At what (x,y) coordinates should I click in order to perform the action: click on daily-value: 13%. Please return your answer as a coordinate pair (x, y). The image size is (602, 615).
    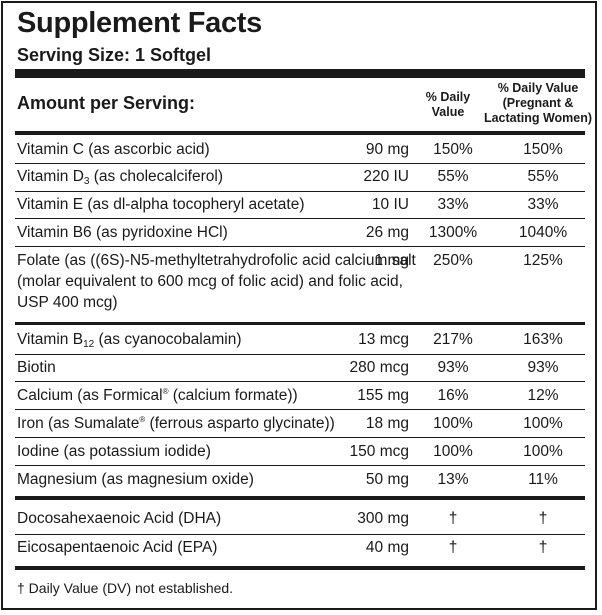
    Looking at the image, I should click on (453, 479).